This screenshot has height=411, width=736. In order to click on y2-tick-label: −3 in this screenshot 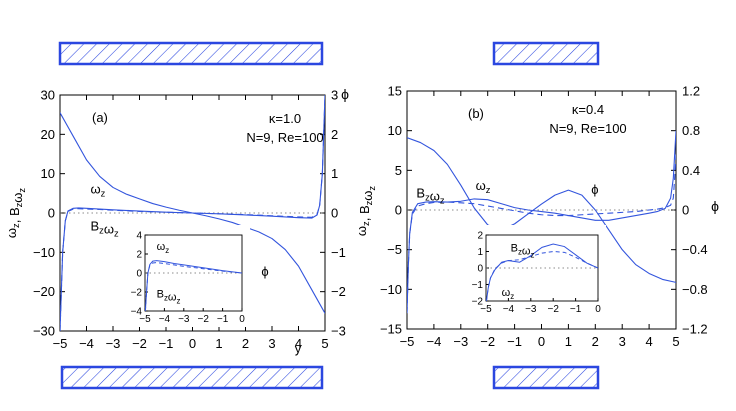, I will do `click(338, 331)`.